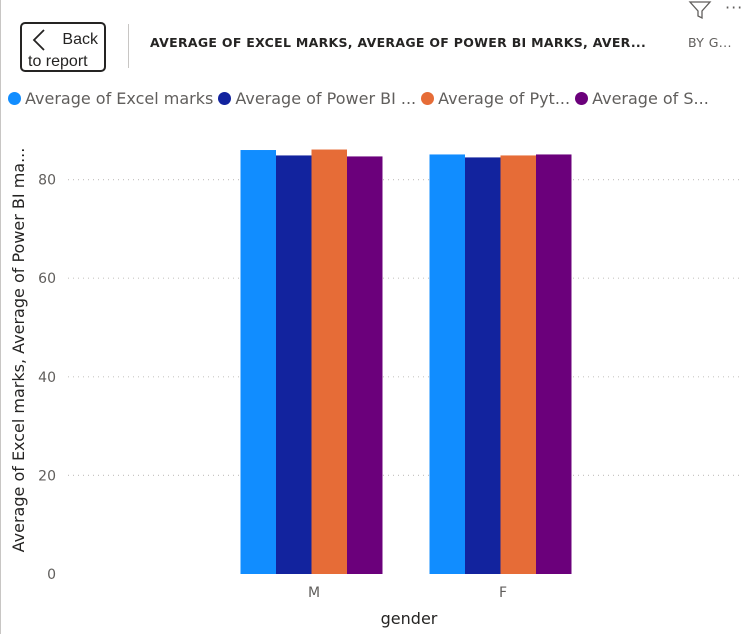 Image resolution: width=753 pixels, height=634 pixels. What do you see at coordinates (47, 279) in the screenshot?
I see `y-tick-label: 60` at bounding box center [47, 279].